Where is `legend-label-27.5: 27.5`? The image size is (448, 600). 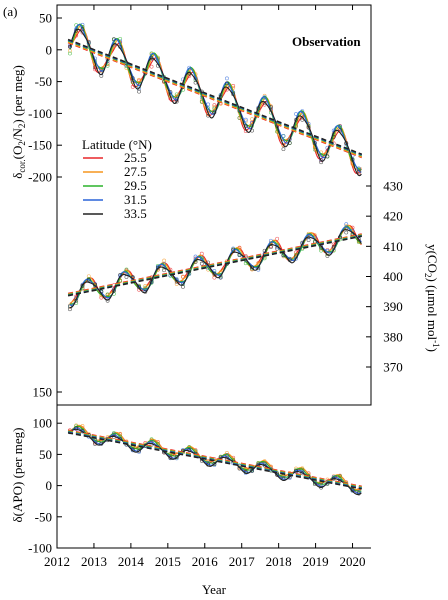 legend-label-27.5: 27.5 is located at coordinates (135, 171).